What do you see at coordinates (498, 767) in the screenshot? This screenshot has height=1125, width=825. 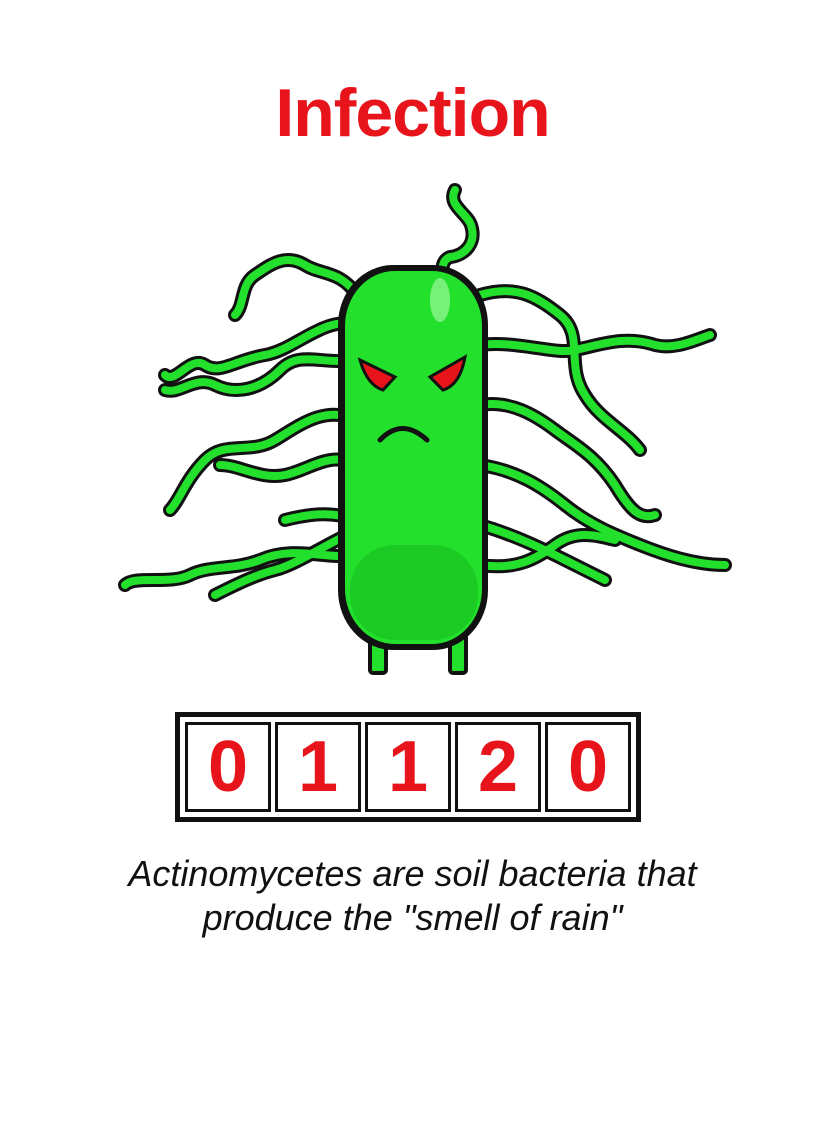 I see `counter-digit: 2` at bounding box center [498, 767].